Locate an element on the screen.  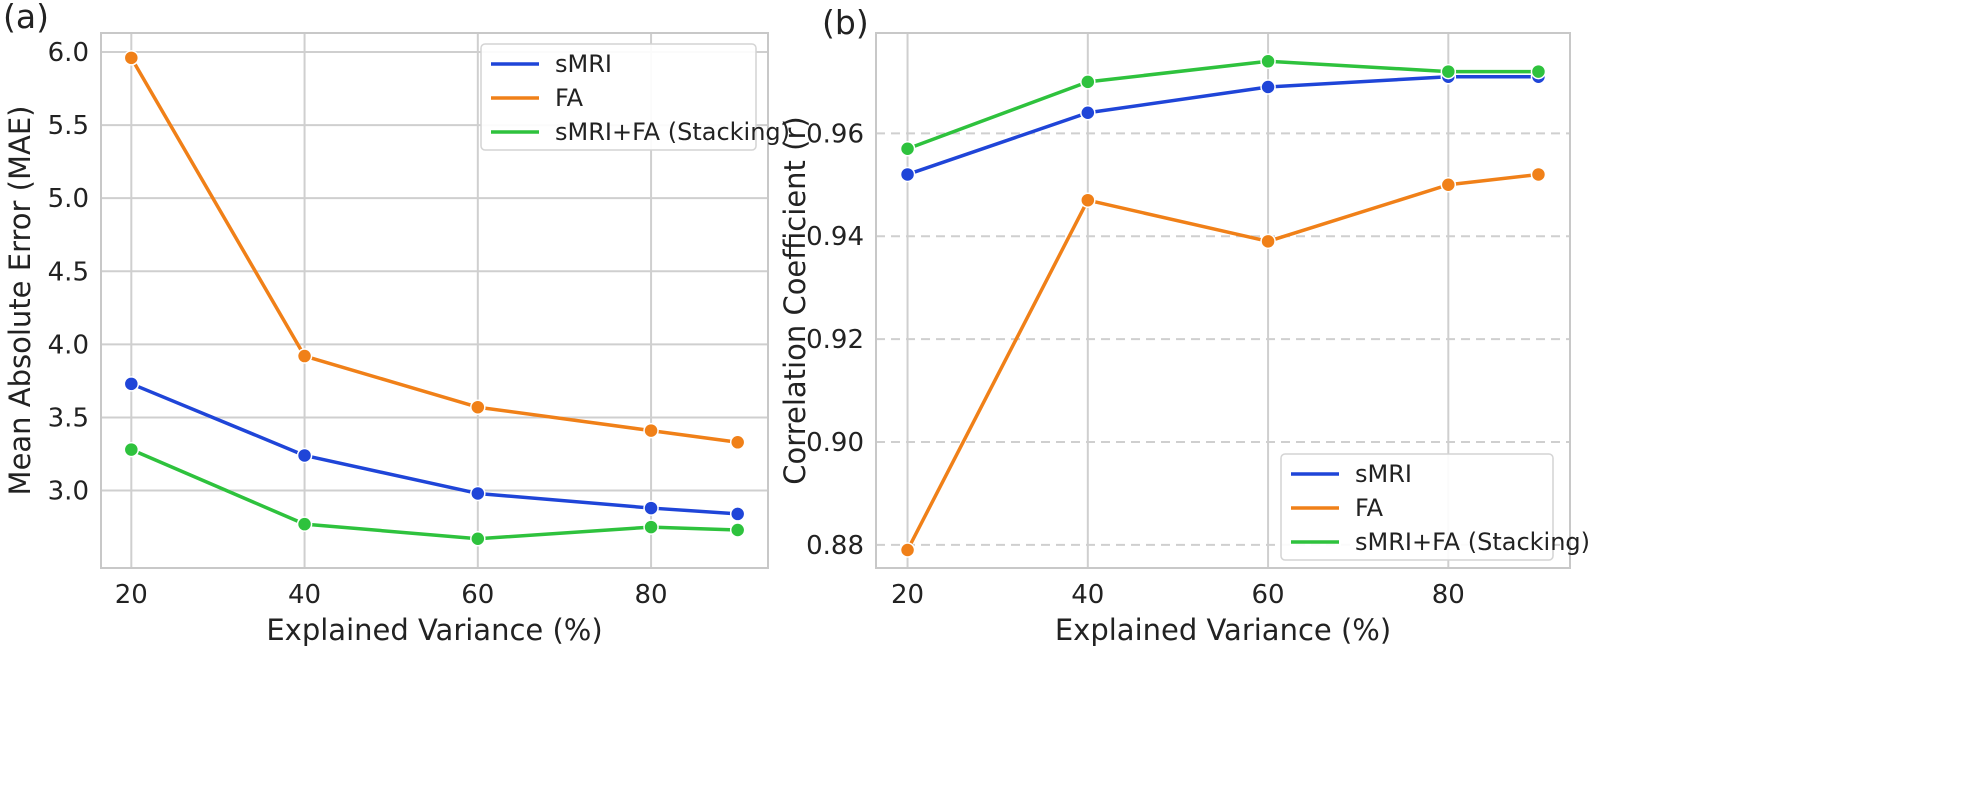
y-tick-label: 3.0 is located at coordinates (68, 492).